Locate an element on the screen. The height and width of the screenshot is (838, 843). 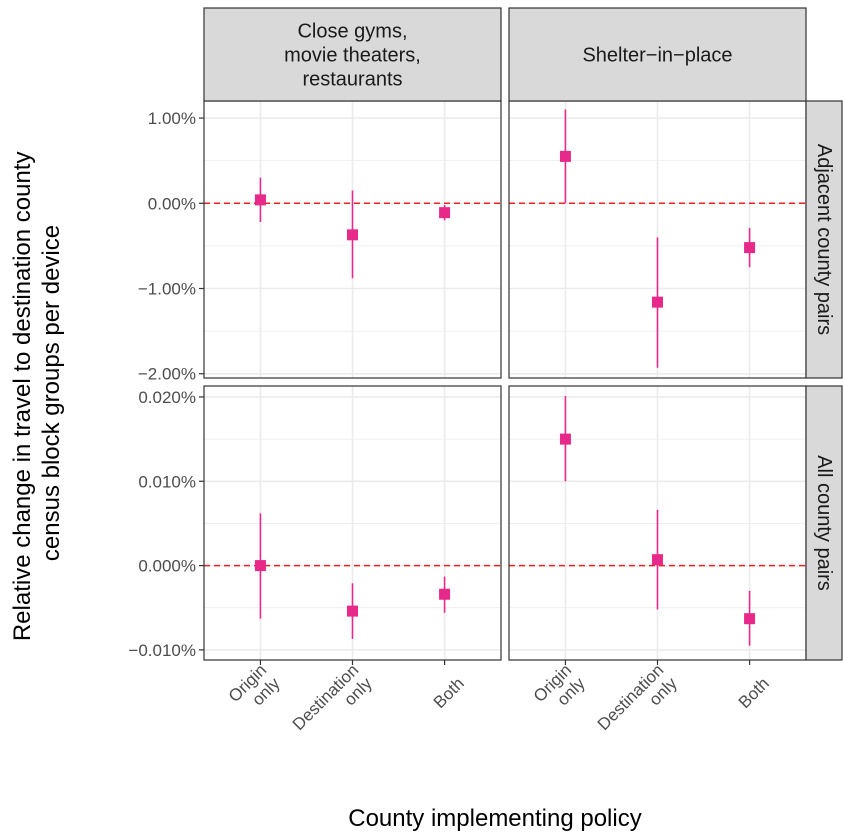
column-strip-label: Close gyms, is located at coordinates (352, 32).